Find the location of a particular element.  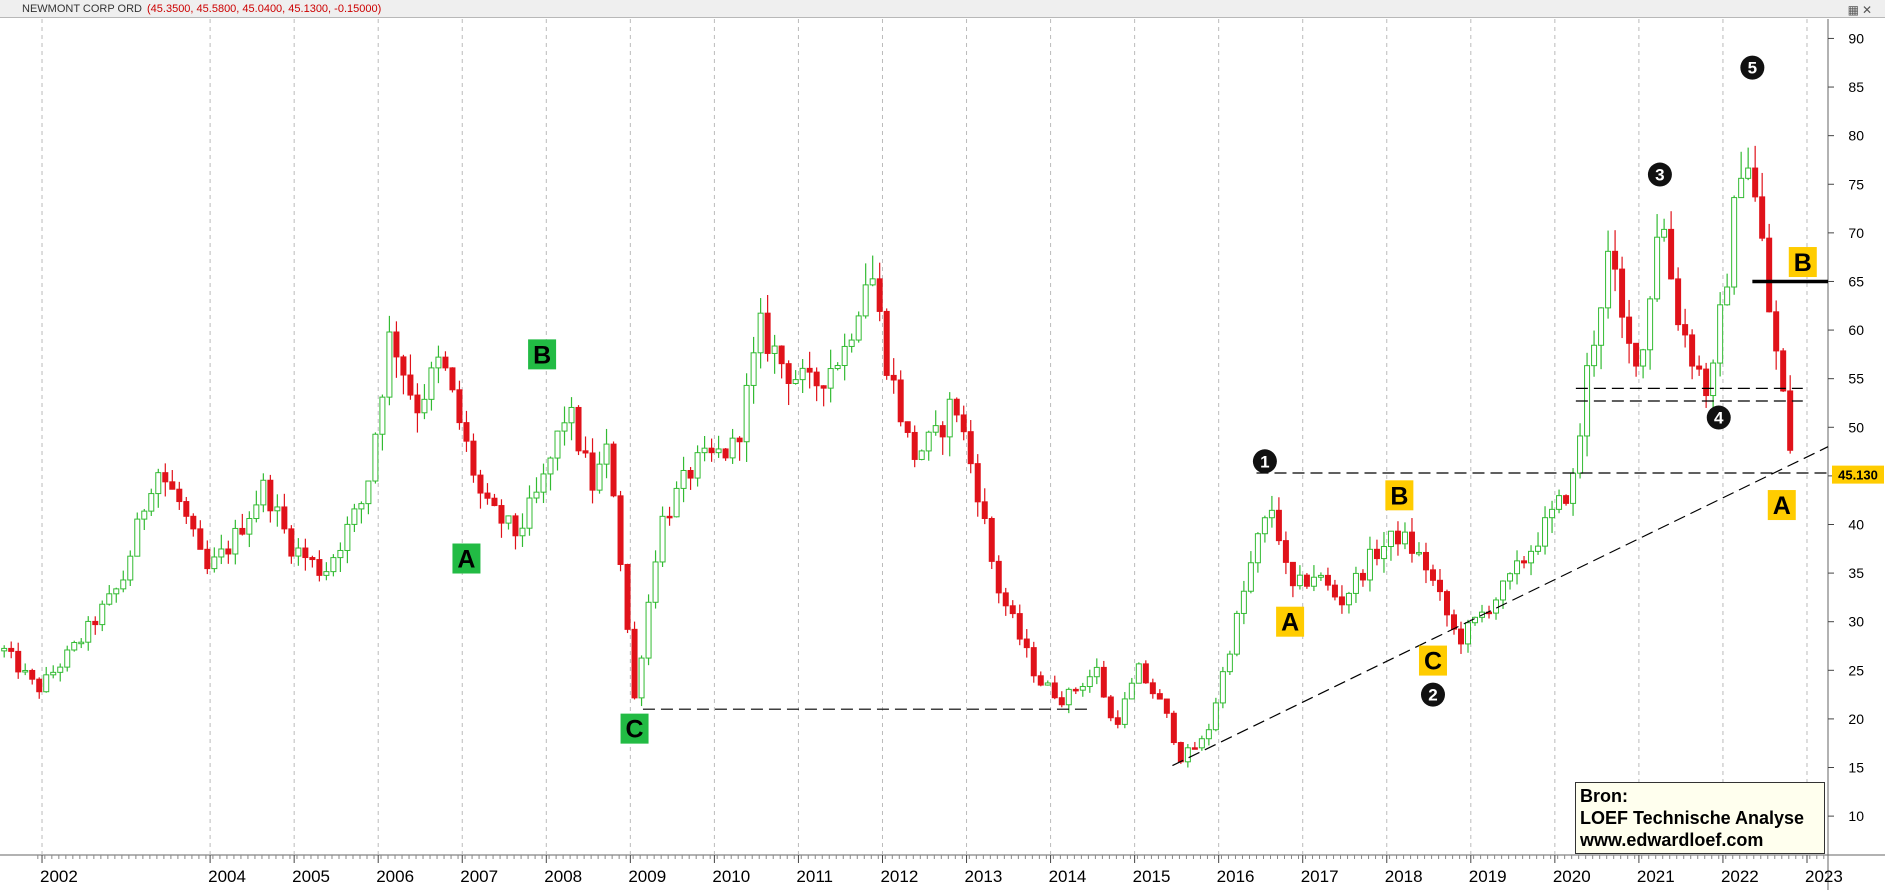

wave-label-text: C is located at coordinates (635, 730).